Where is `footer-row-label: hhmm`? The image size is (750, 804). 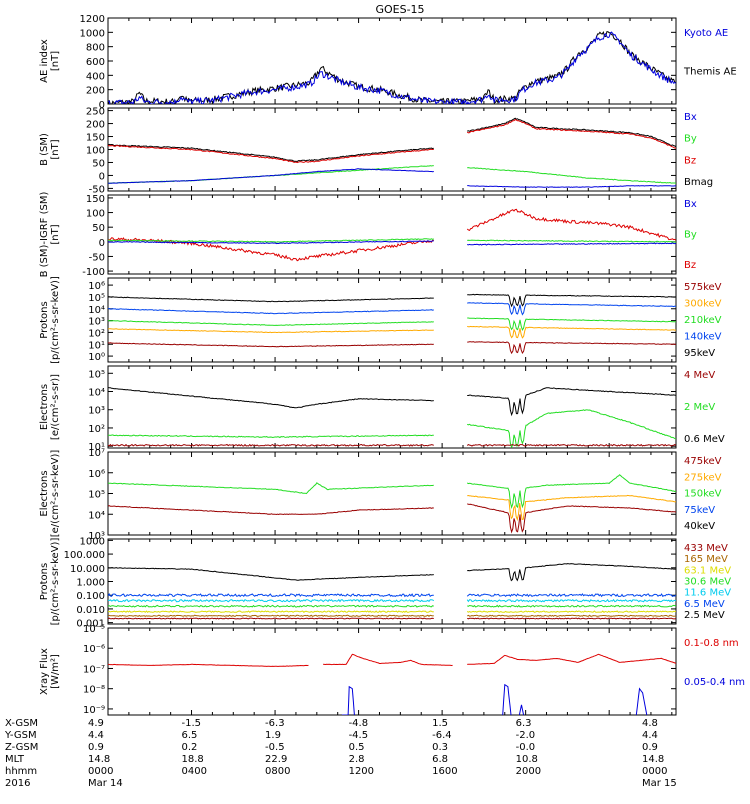 footer-row-label: hhmm is located at coordinates (21, 771).